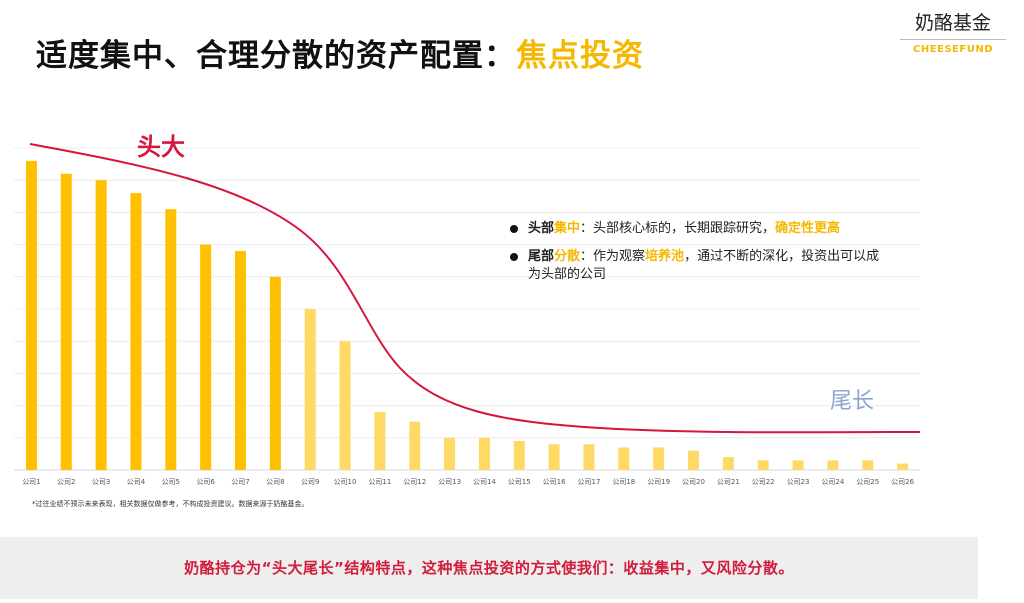  What do you see at coordinates (658, 482) in the screenshot?
I see `x-tick-label: 公司19` at bounding box center [658, 482].